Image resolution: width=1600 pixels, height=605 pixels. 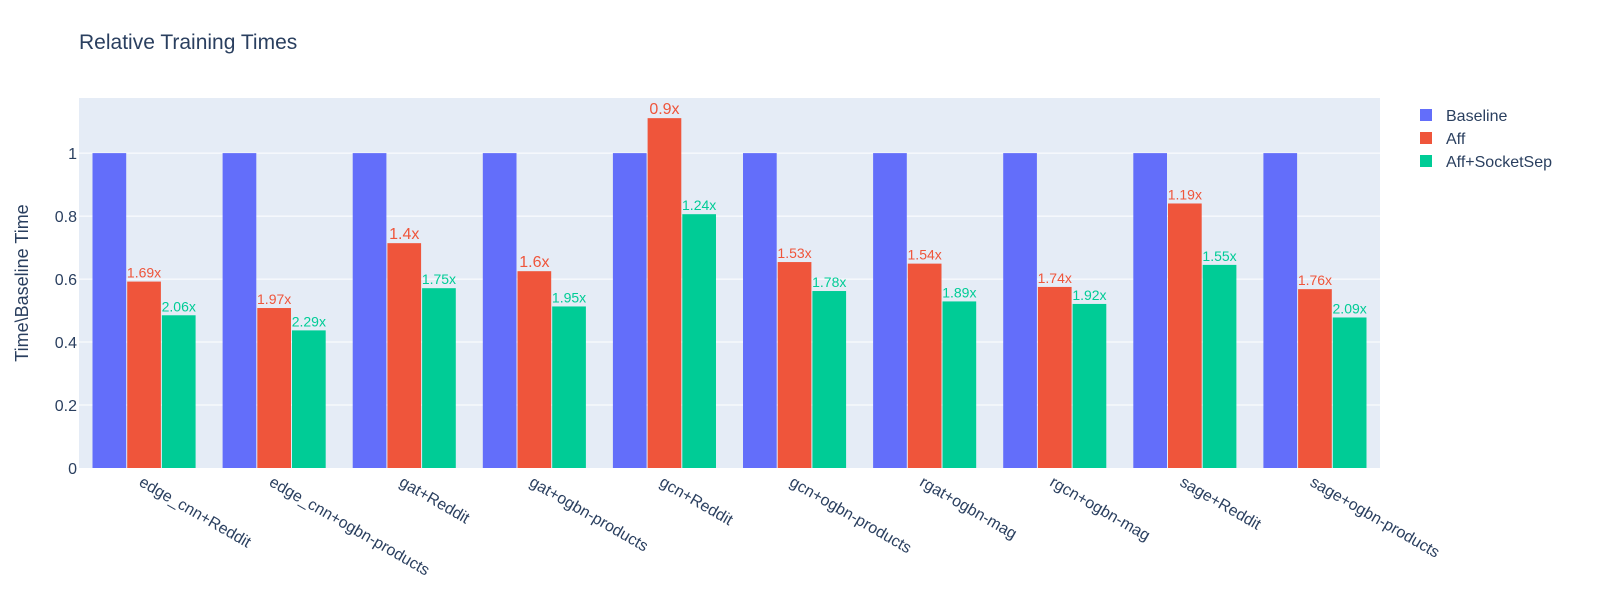 What do you see at coordinates (66, 406) in the screenshot?
I see `y-tick-label: 0.2` at bounding box center [66, 406].